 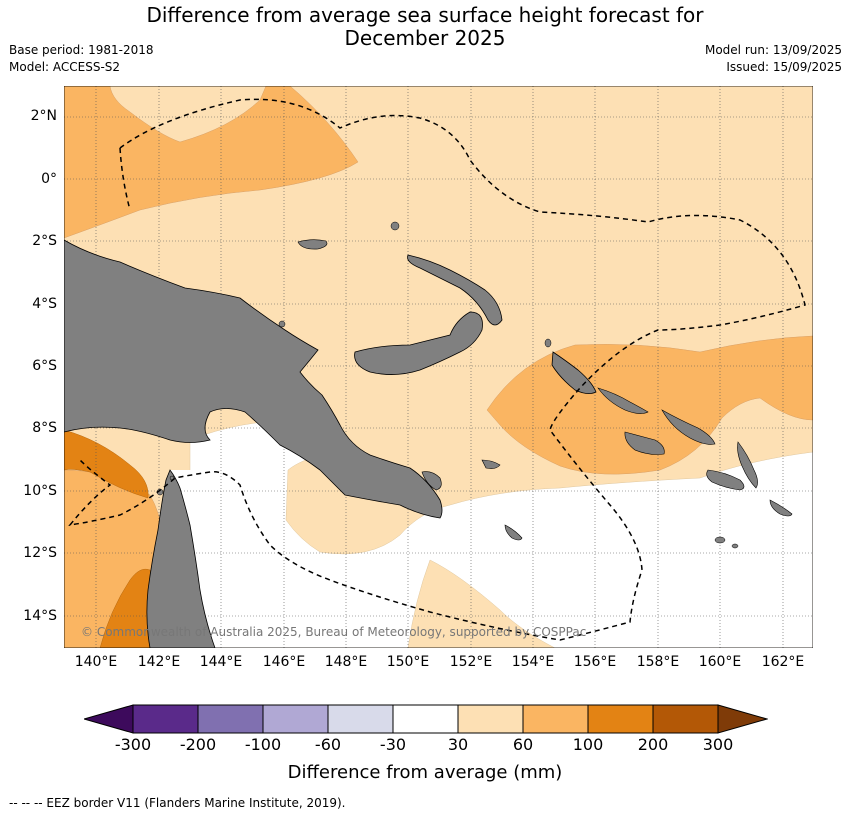 I want to click on lon-label-162e: 162°E, so click(x=783, y=662).